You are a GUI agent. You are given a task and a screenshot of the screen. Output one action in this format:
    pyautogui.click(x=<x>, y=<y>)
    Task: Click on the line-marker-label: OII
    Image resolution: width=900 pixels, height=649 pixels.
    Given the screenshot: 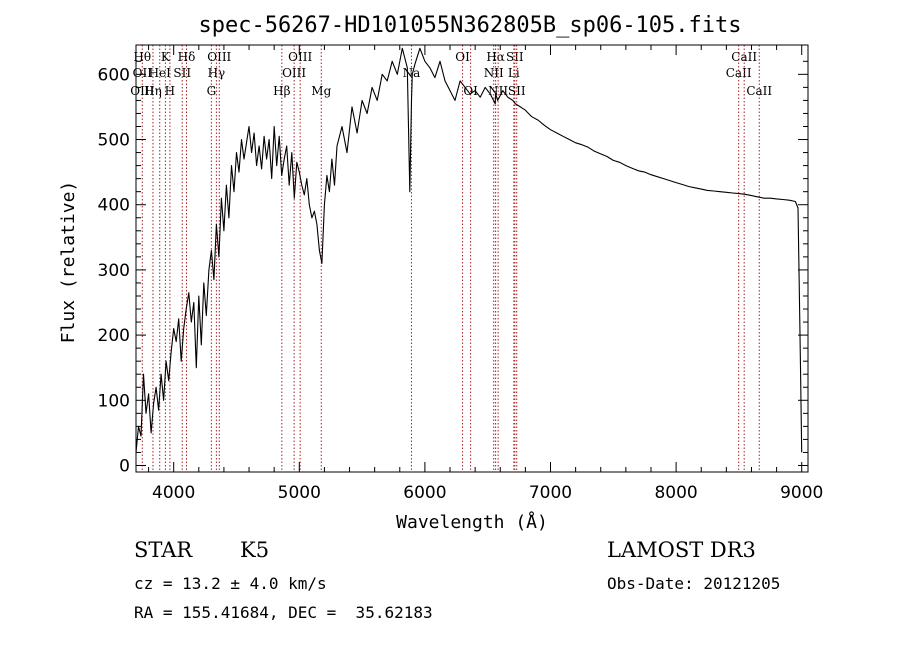 What is the action you would take?
    pyautogui.click(x=143, y=73)
    